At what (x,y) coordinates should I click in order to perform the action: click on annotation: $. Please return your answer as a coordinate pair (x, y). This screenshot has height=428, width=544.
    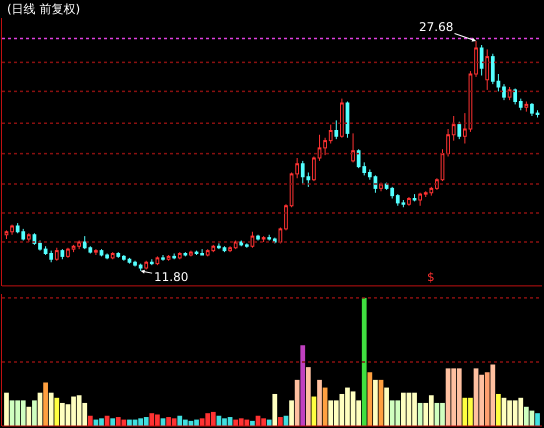
    Looking at the image, I should click on (431, 277).